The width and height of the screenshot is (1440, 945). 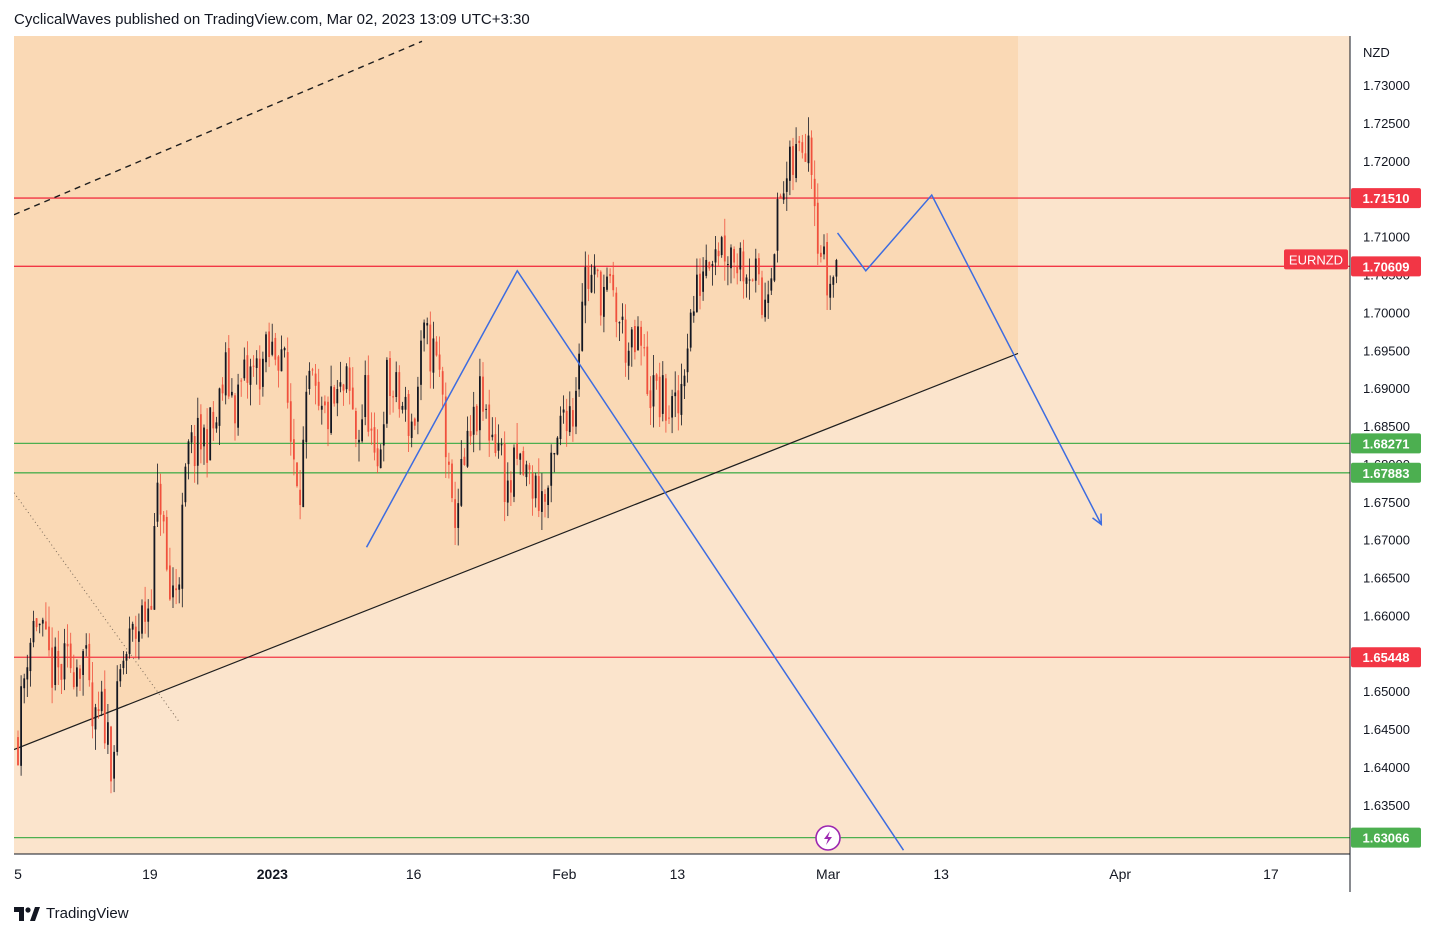 I want to click on symbol-tag, so click(x=1316, y=259).